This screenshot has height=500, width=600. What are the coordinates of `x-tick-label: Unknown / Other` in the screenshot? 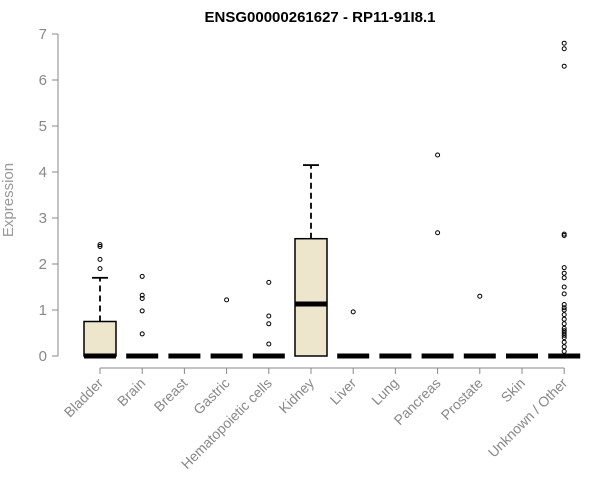 It's located at (528, 418).